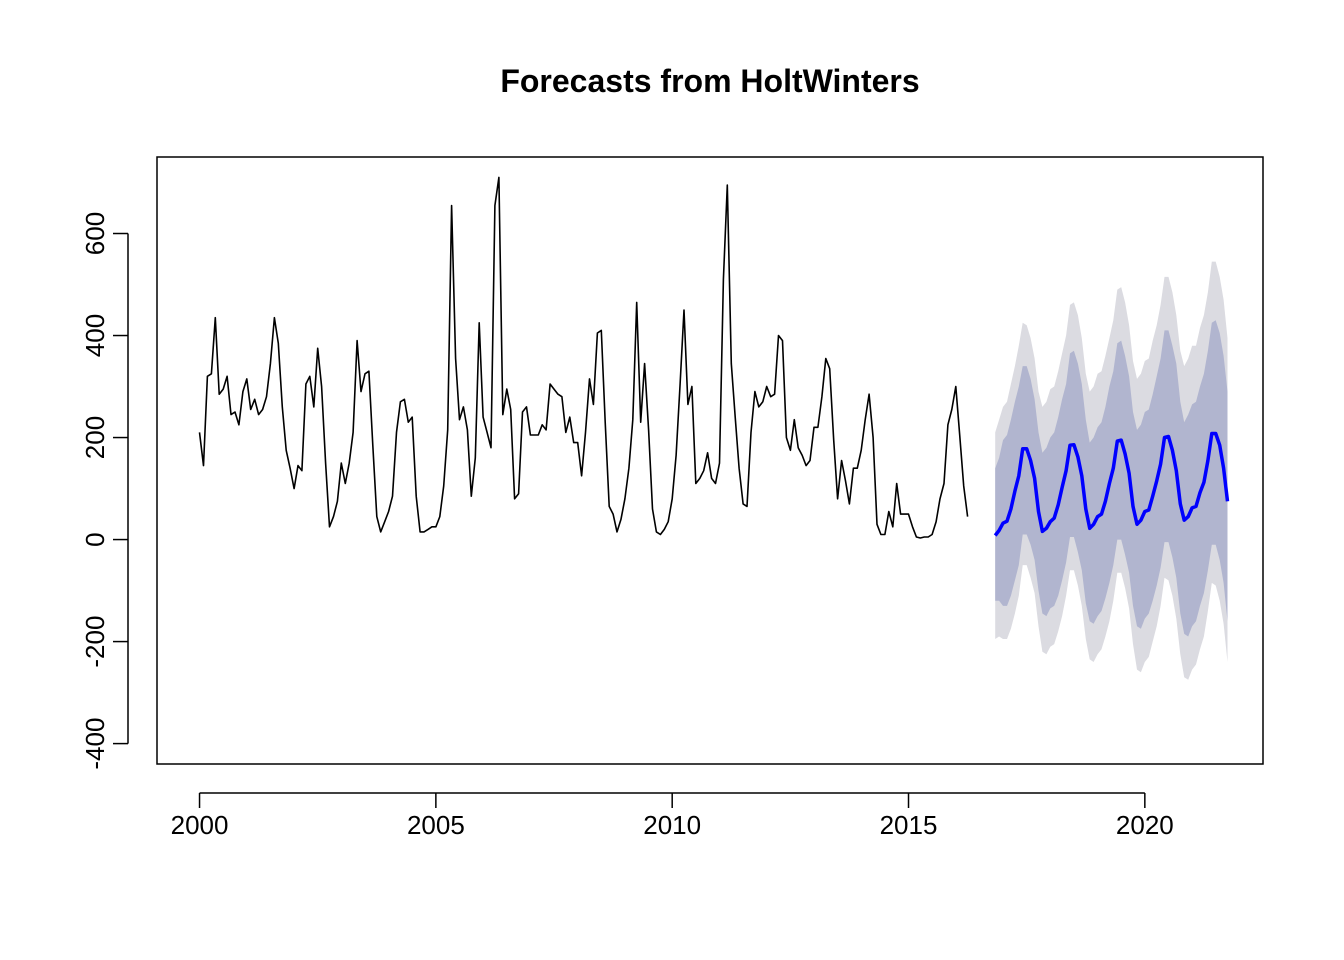 The image size is (1344, 960). What do you see at coordinates (672, 825) in the screenshot?
I see `x-tick-label: 2010` at bounding box center [672, 825].